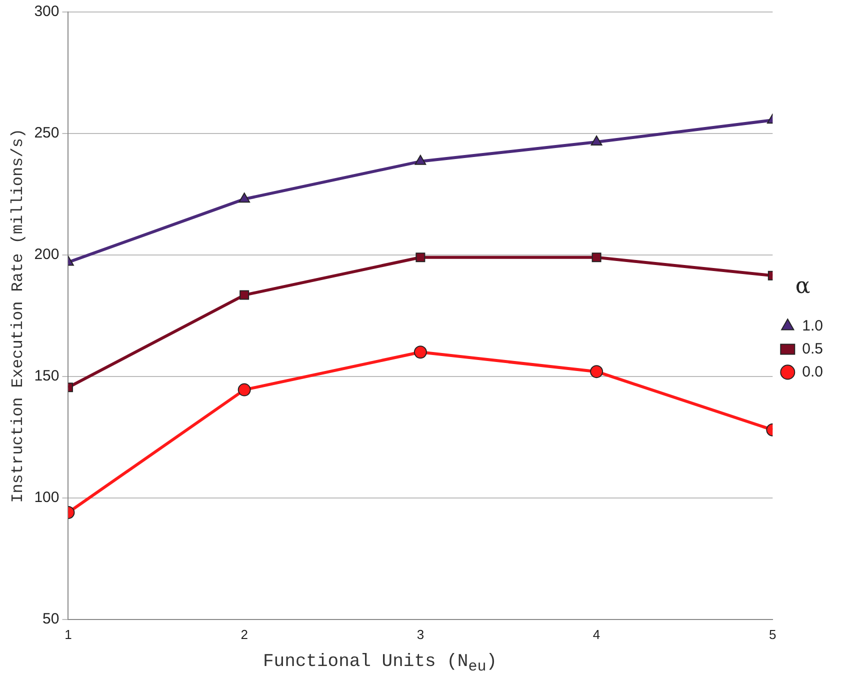  What do you see at coordinates (47, 255) in the screenshot?
I see `y-tick-label: 200` at bounding box center [47, 255].